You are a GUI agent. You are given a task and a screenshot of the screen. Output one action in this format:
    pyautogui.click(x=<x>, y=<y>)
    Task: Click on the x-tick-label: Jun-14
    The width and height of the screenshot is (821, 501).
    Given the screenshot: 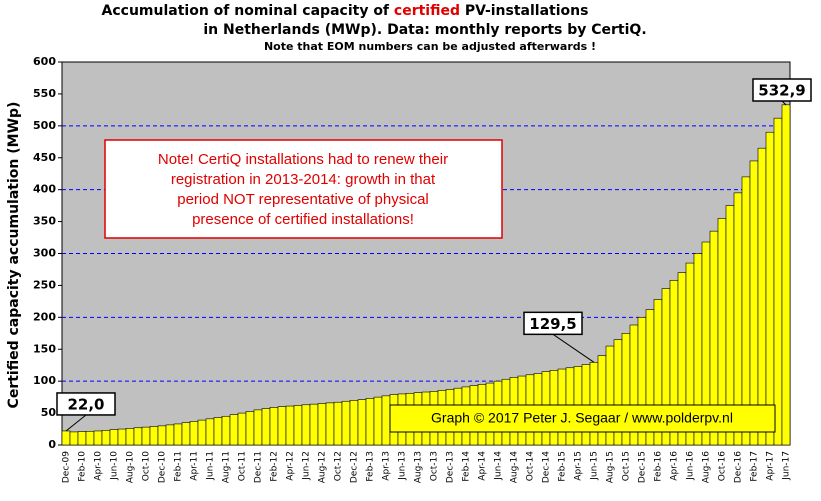 What is the action you would take?
    pyautogui.click(x=499, y=466)
    